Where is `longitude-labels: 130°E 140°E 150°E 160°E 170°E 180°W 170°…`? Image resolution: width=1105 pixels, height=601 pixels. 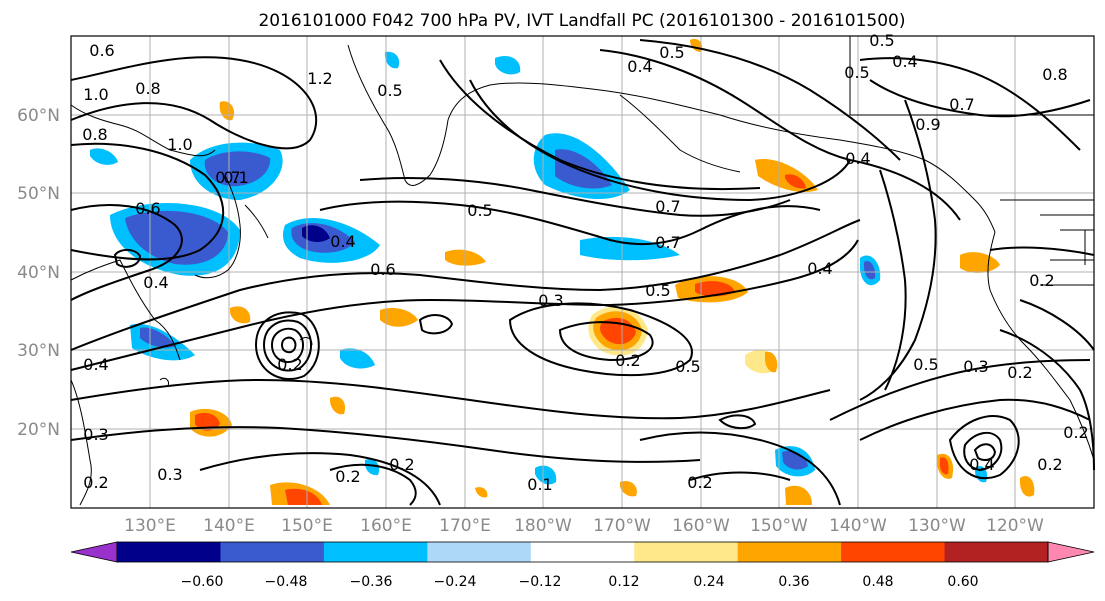
longitude-labels: 130°E 140°E 150°E 160°E 170°E 180°W 170°… is located at coordinates (584, 526).